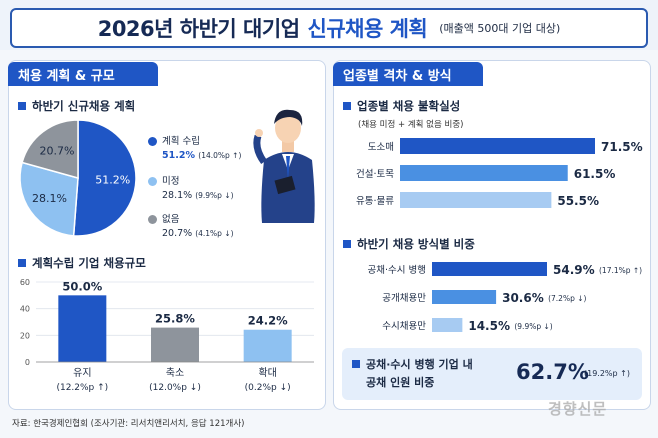 This screenshot has width=658, height=438. What do you see at coordinates (523, 298) in the screenshot?
I see `hbar-value-label: 30.6%` at bounding box center [523, 298].